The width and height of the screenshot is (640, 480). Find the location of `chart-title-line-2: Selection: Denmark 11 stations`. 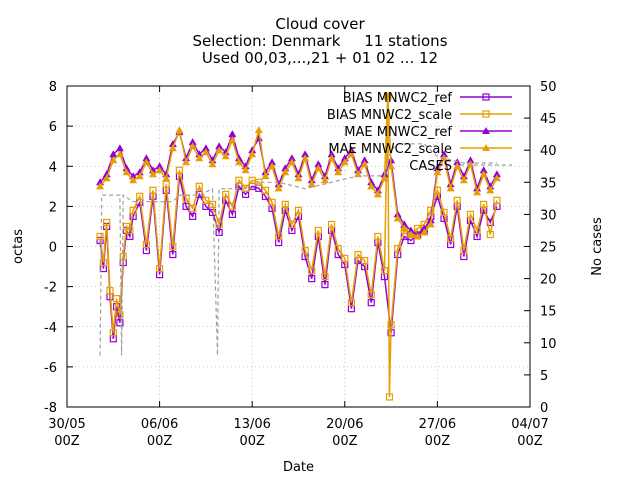

chart-title-line-2: Selection: Denmark 11 stations is located at coordinates (320, 41).